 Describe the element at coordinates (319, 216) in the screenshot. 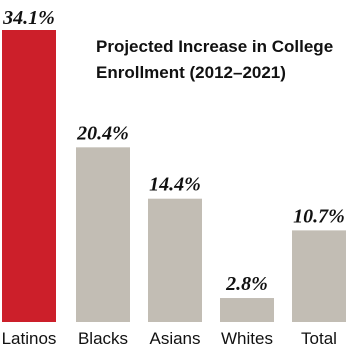

I see `value-label-total: 10.7%` at that location.